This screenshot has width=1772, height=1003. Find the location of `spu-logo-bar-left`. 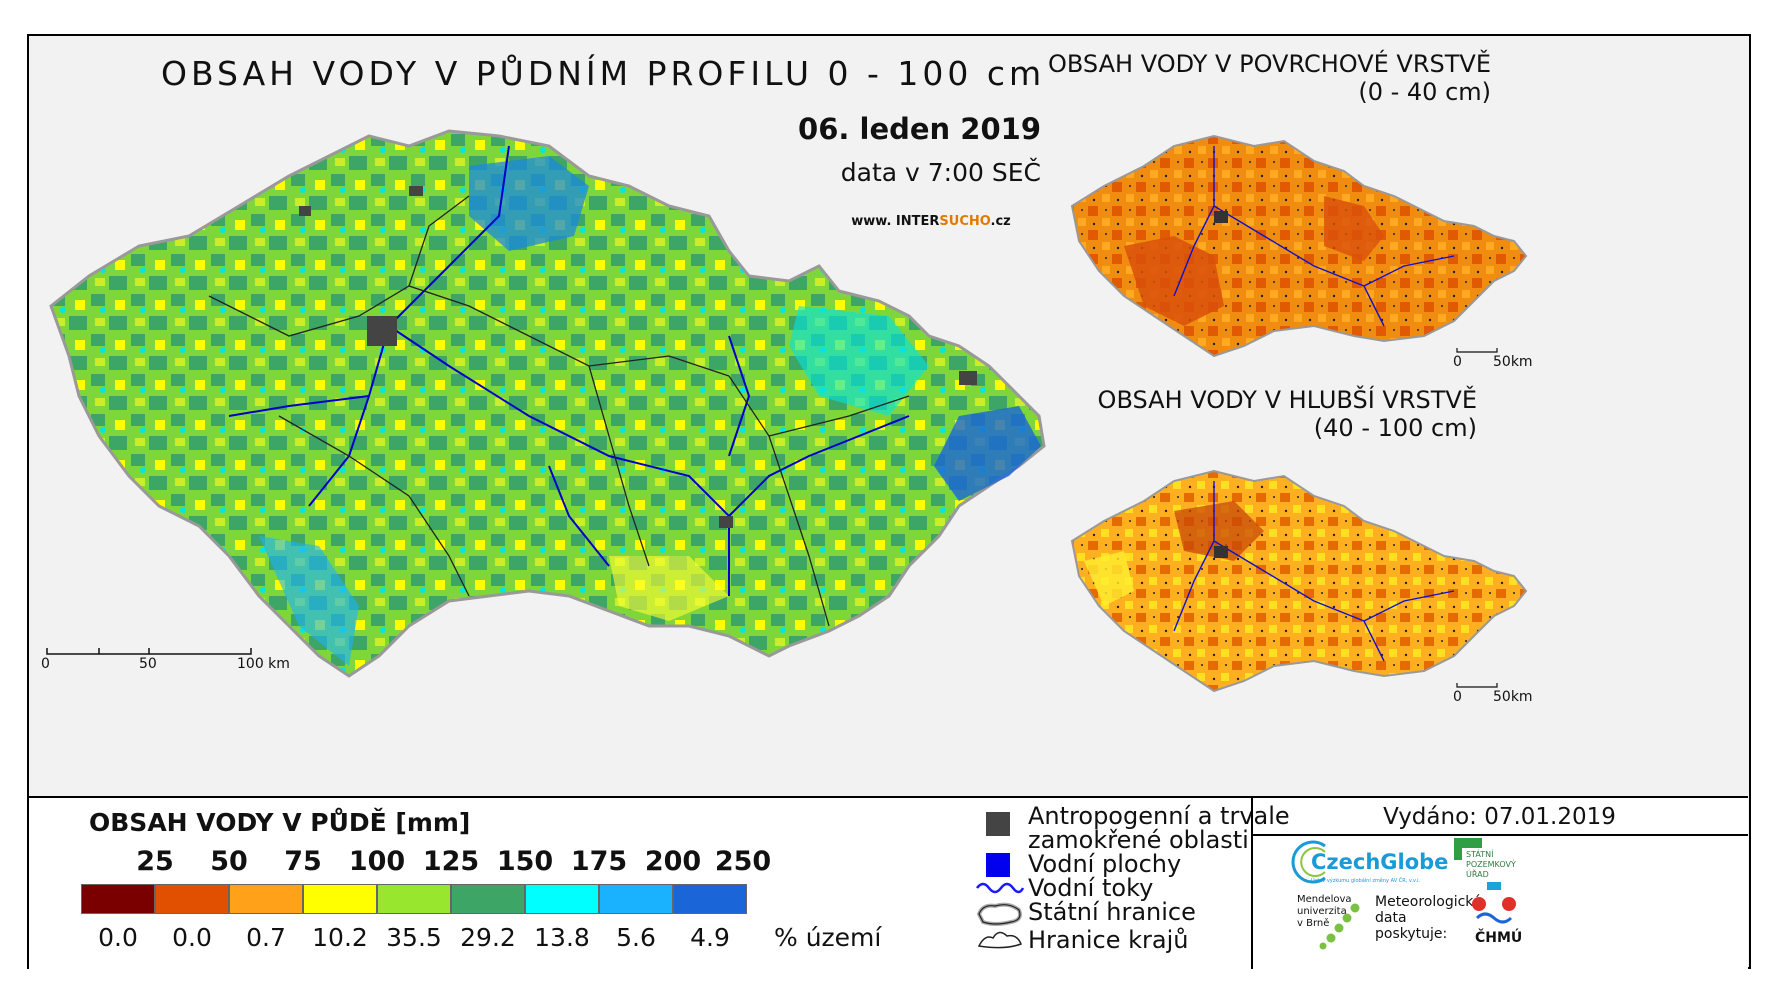

spu-logo-bar-left is located at coordinates (1458, 849).